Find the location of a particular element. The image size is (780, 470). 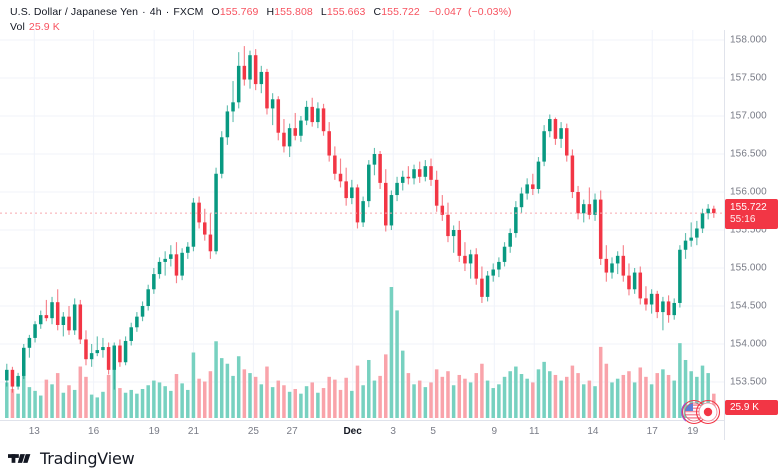

price-tick: 155.500 is located at coordinates (748, 230).